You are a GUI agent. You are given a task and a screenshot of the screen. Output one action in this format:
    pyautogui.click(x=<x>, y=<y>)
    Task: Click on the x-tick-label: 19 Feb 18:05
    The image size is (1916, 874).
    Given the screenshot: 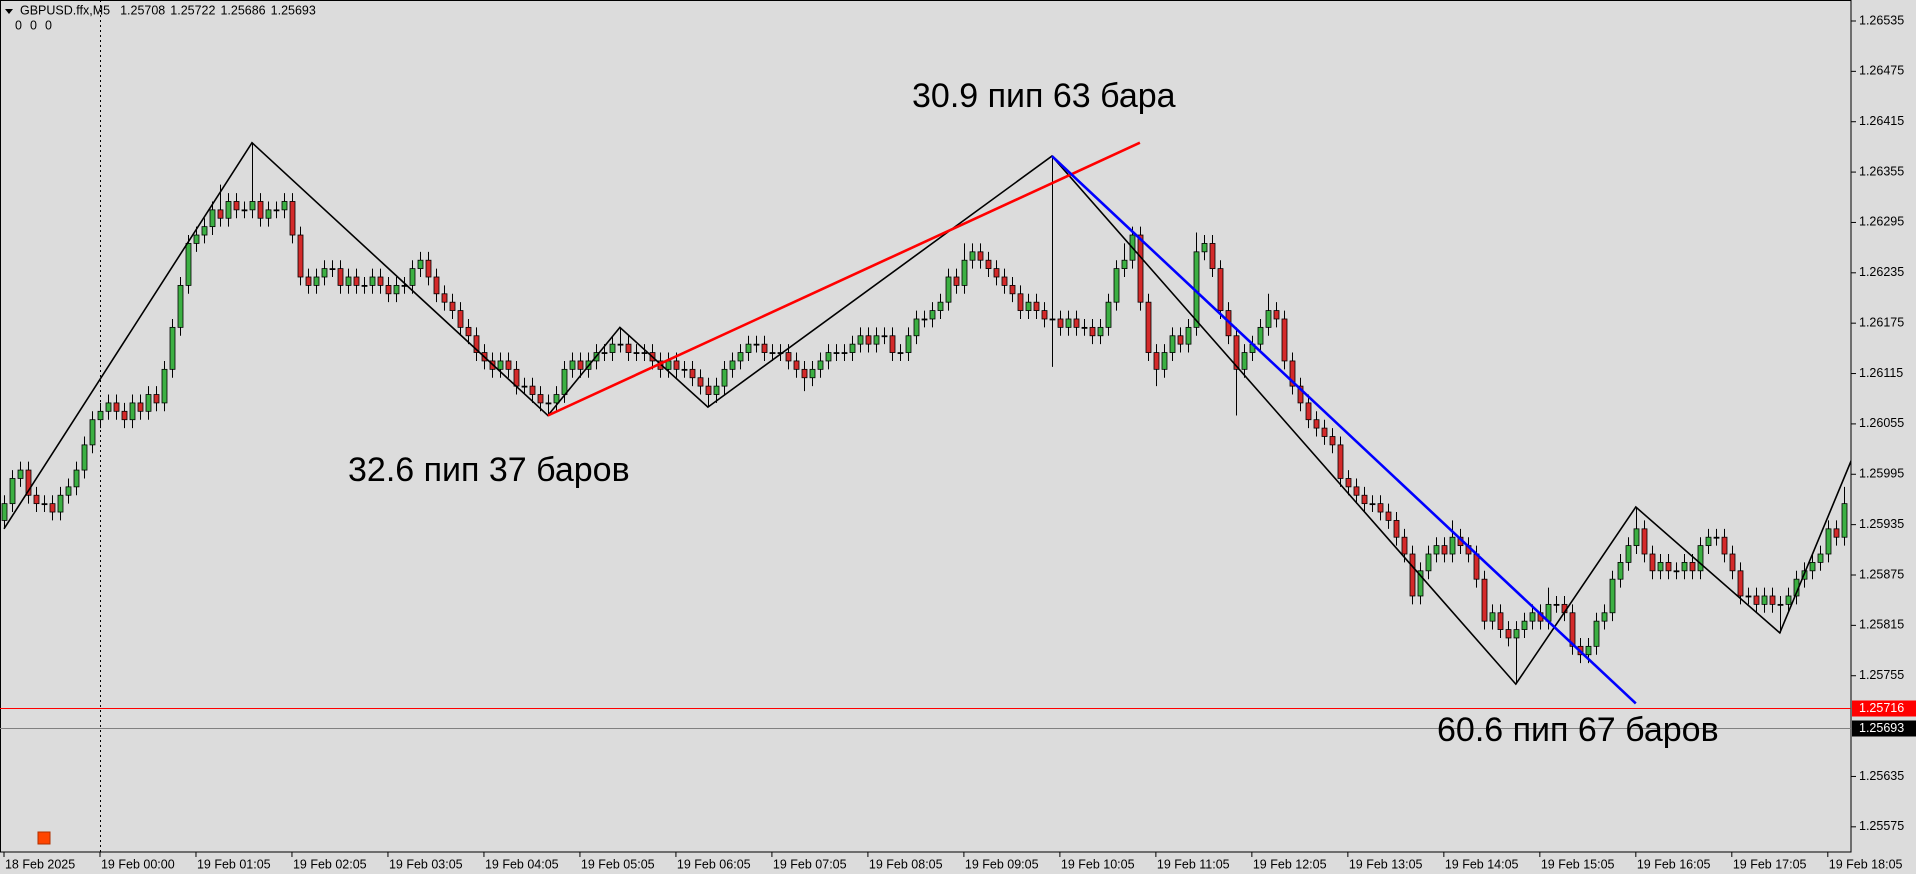 What is the action you would take?
    pyautogui.click(x=1866, y=864)
    